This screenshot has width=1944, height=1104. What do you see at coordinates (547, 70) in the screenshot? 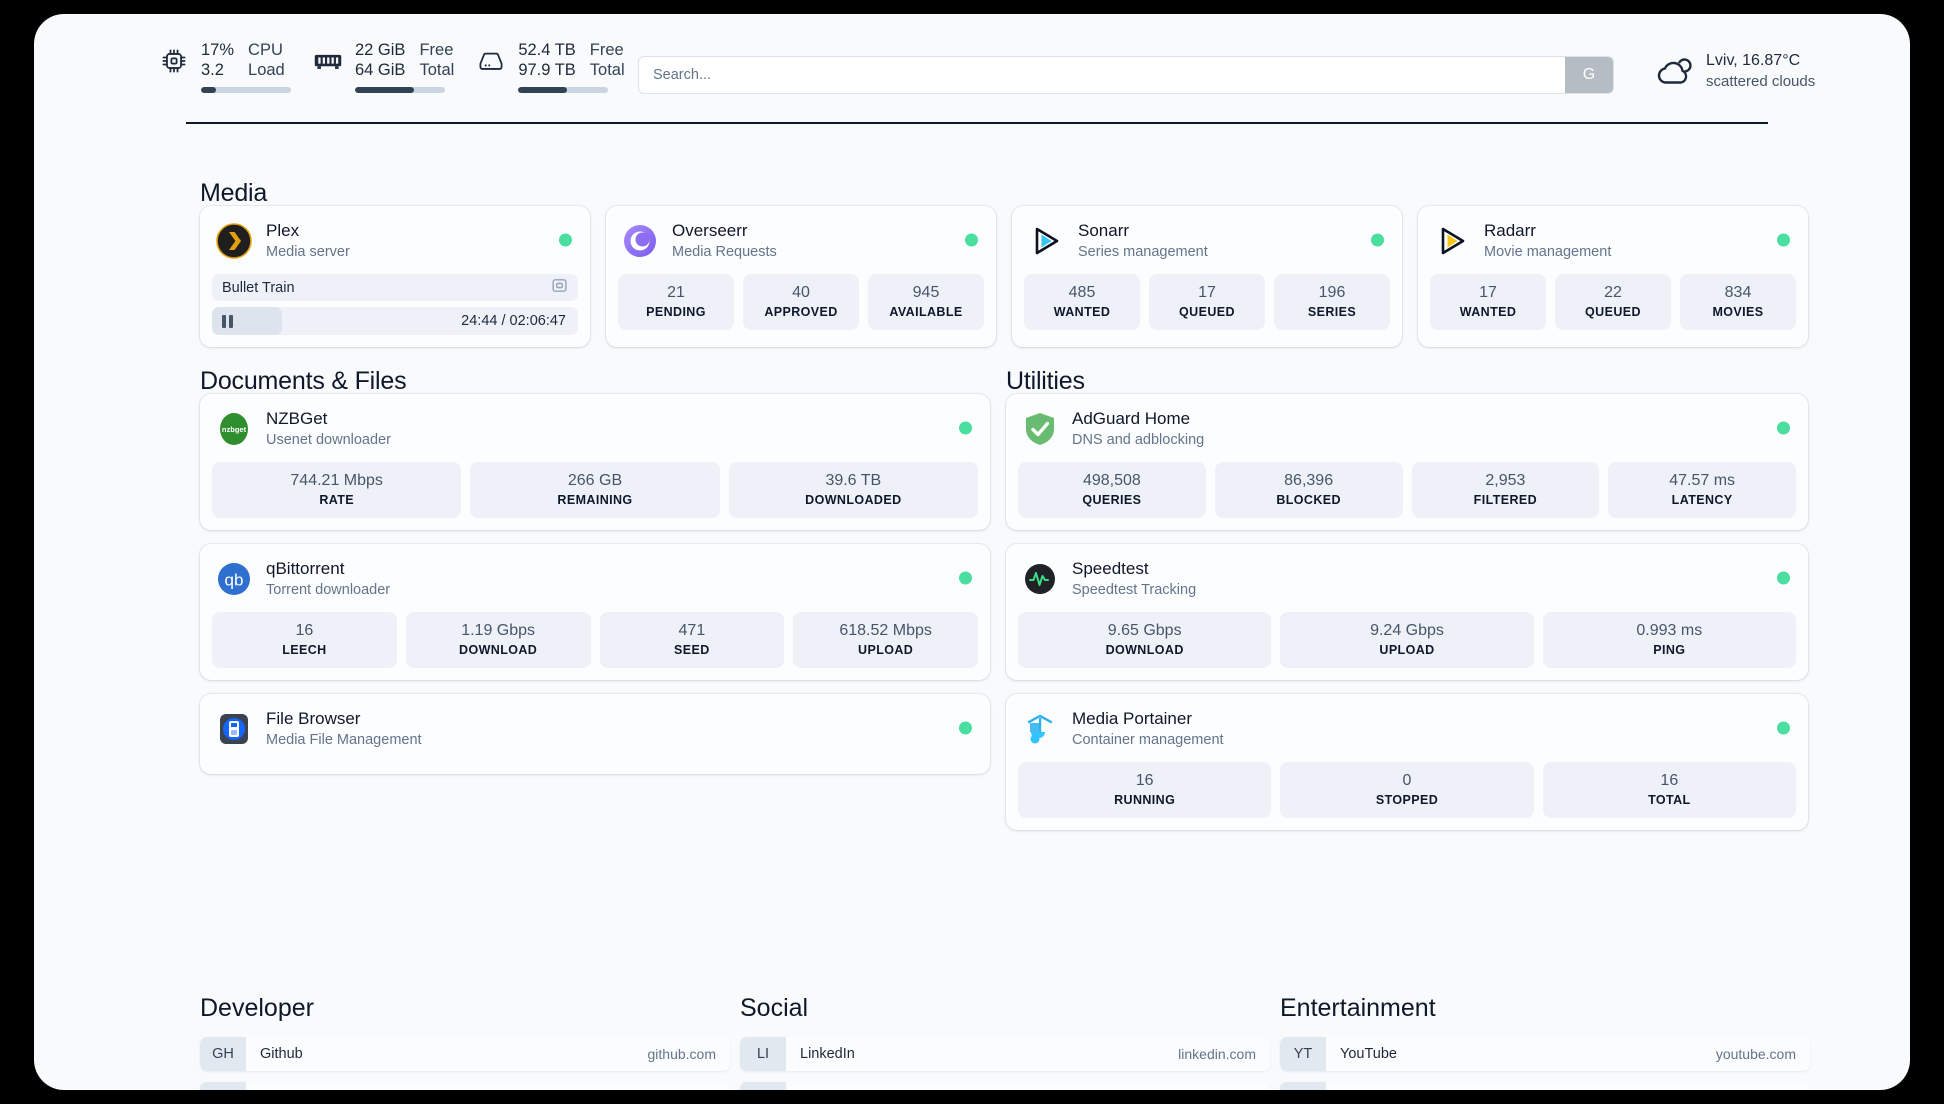
I see `system-module-value-bottom: 97.9 TB` at bounding box center [547, 70].